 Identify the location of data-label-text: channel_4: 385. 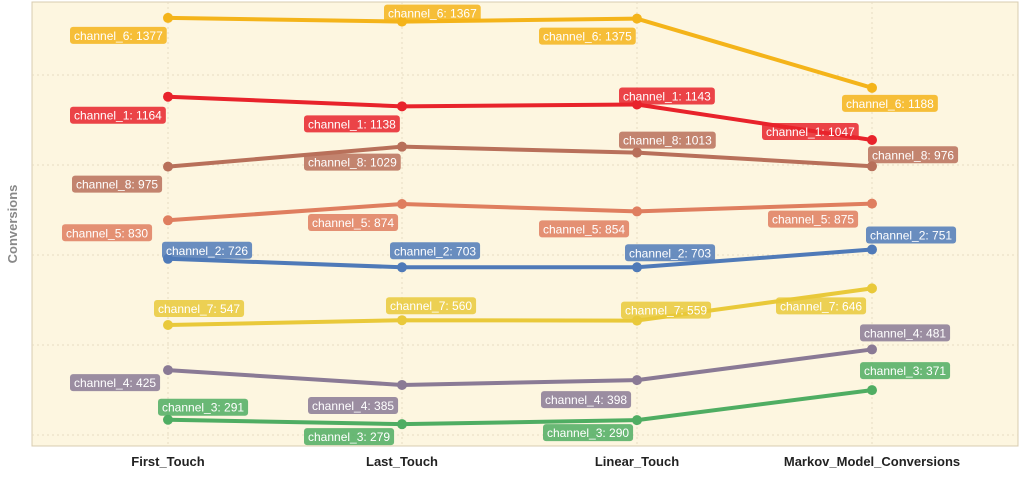
(353, 406).